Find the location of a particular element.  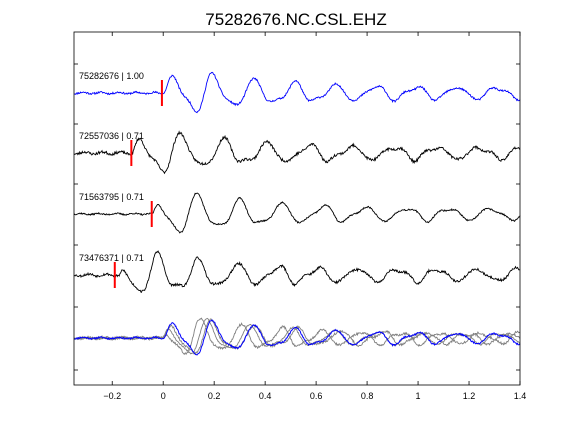

stack-trace-reference is located at coordinates (297, 337).